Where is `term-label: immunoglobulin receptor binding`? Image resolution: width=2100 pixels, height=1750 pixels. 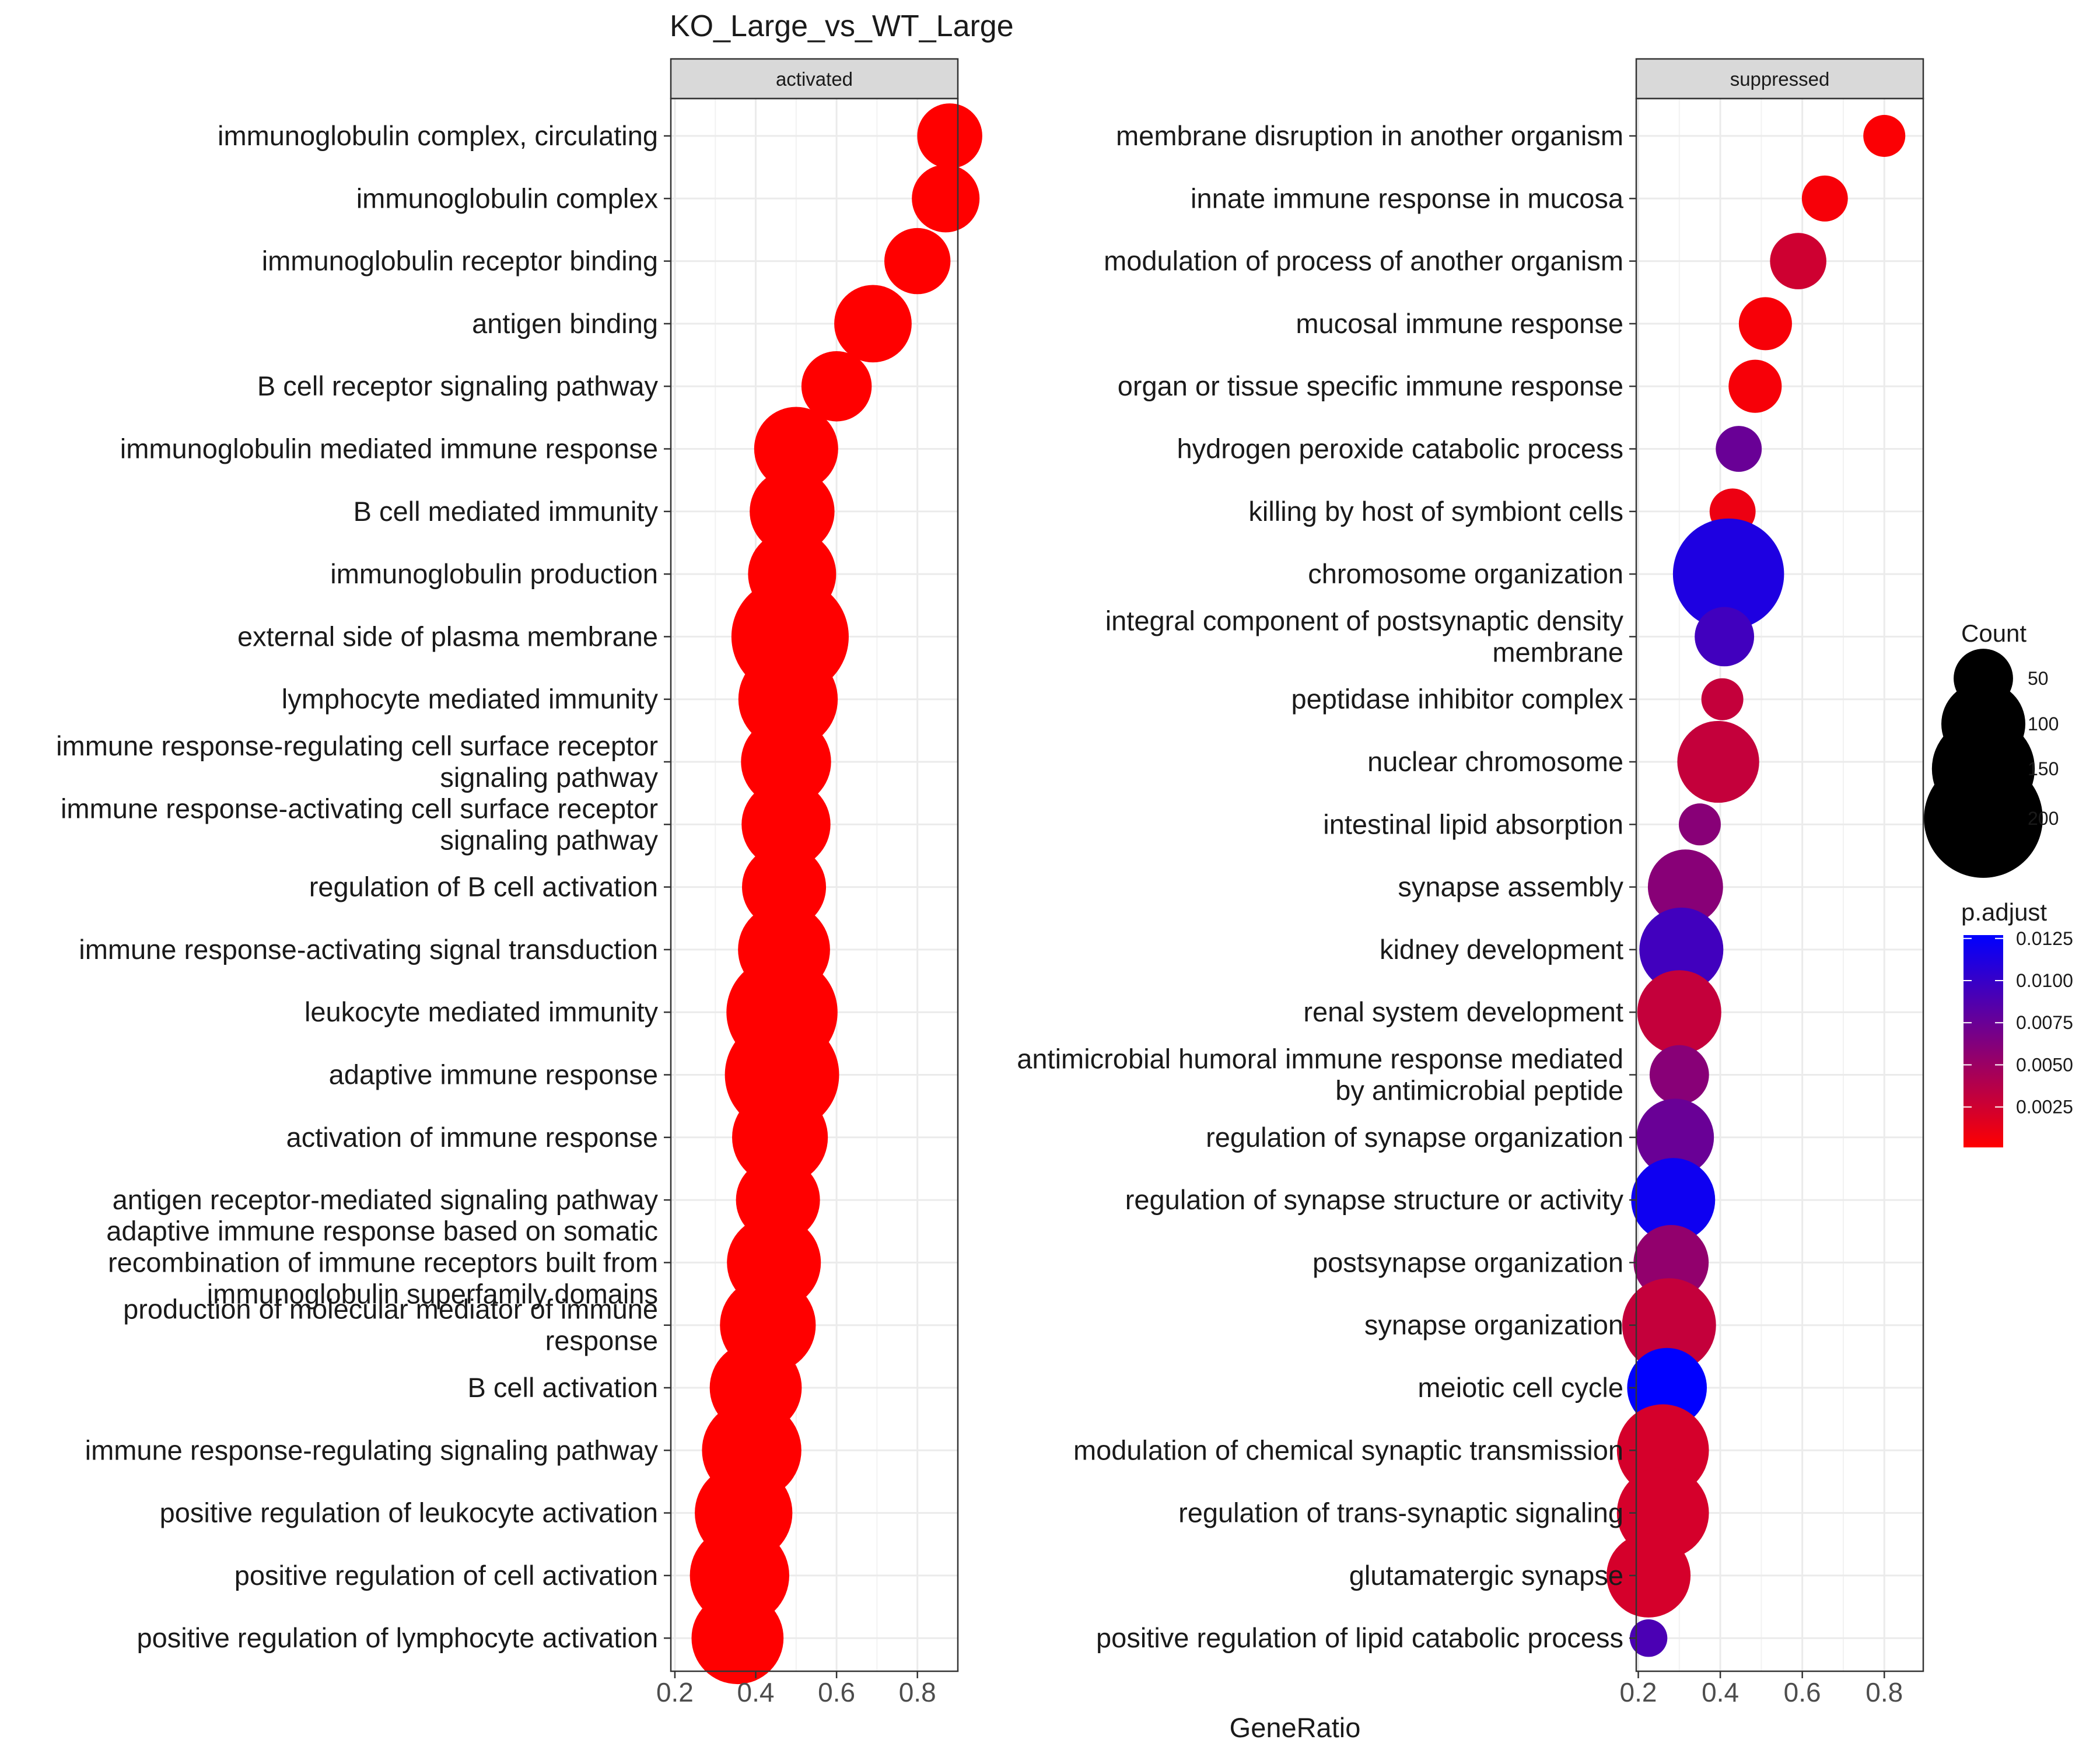
term-label: immunoglobulin receptor binding is located at coordinates (460, 261).